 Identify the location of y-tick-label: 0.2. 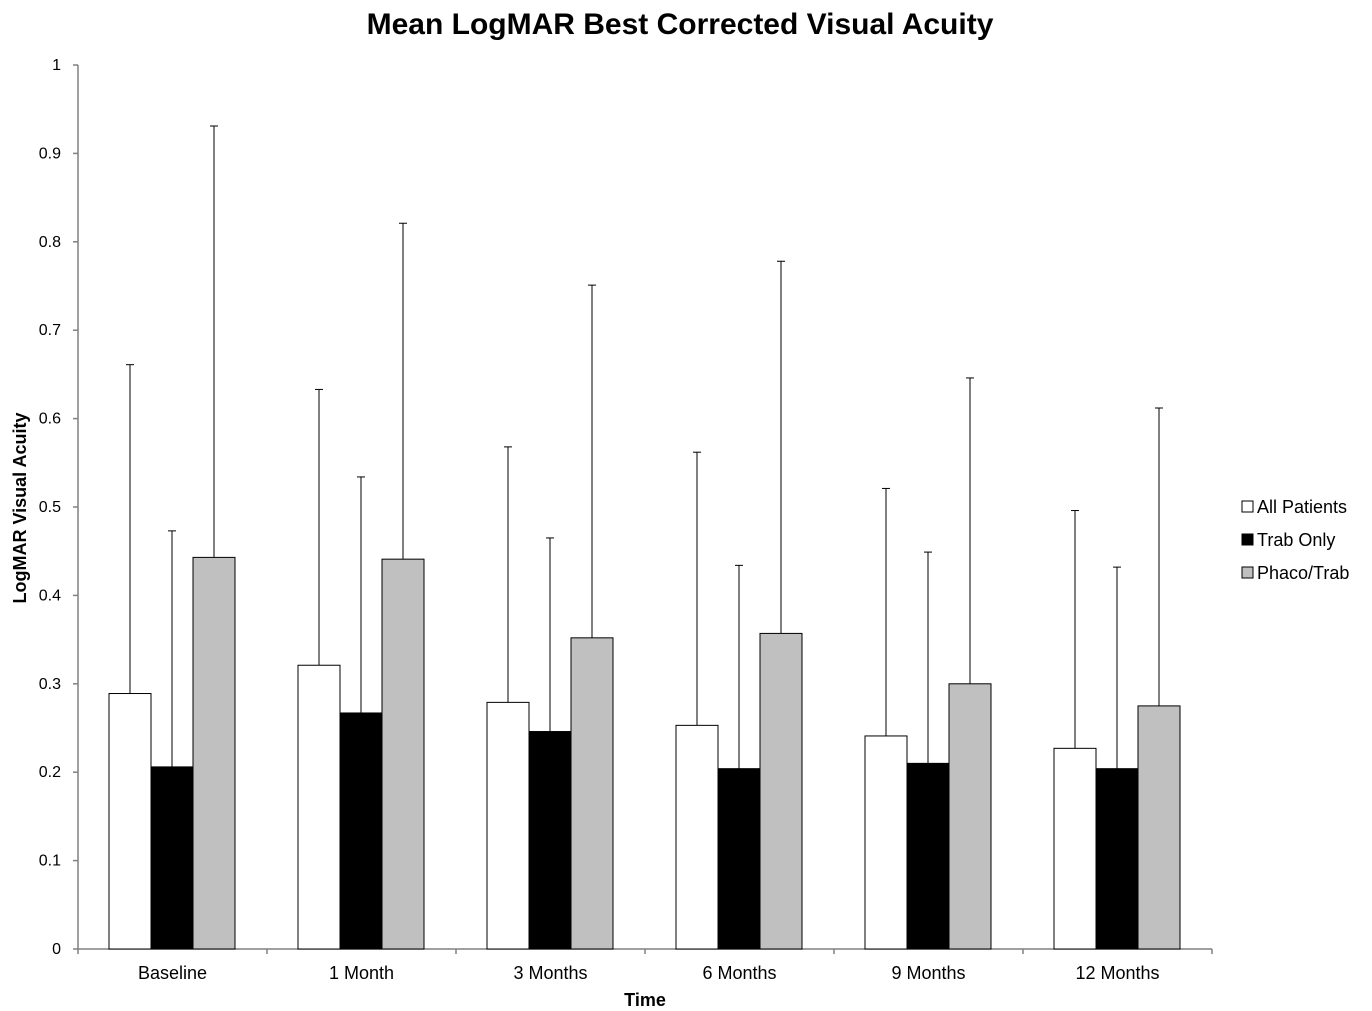
(50, 772).